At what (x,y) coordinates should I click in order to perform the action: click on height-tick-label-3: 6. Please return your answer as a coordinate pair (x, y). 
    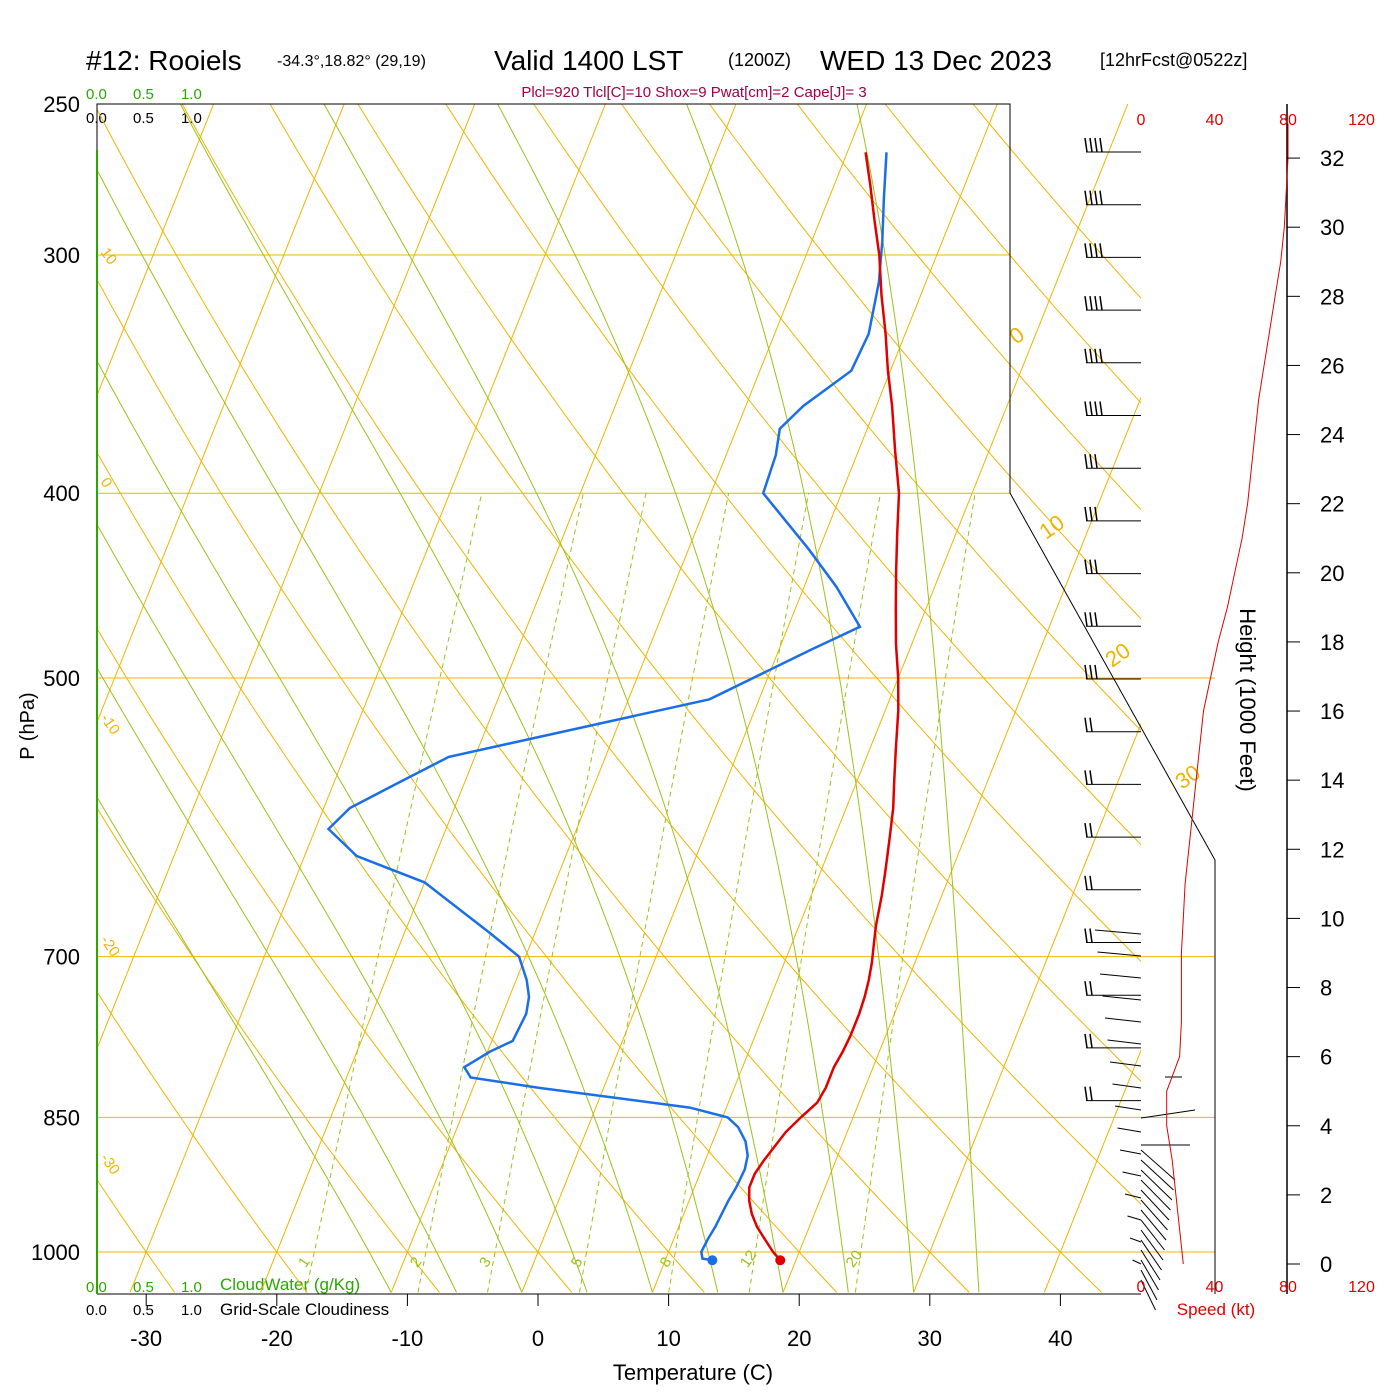
    Looking at the image, I should click on (1326, 1057).